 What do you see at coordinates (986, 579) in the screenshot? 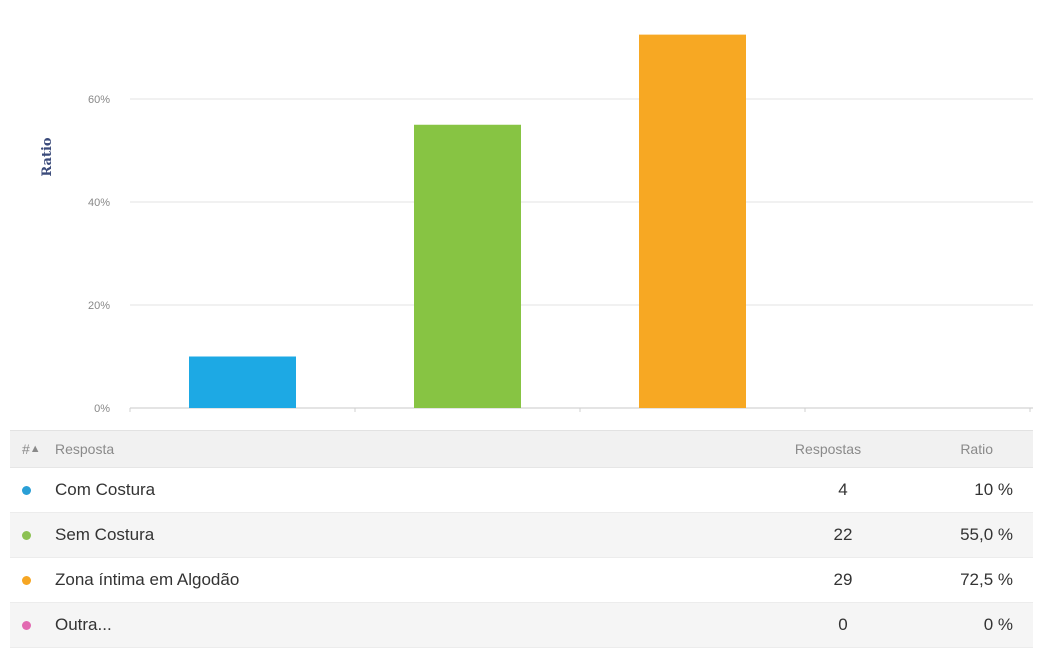
I see `response-ratio: 72,5 %` at bounding box center [986, 579].